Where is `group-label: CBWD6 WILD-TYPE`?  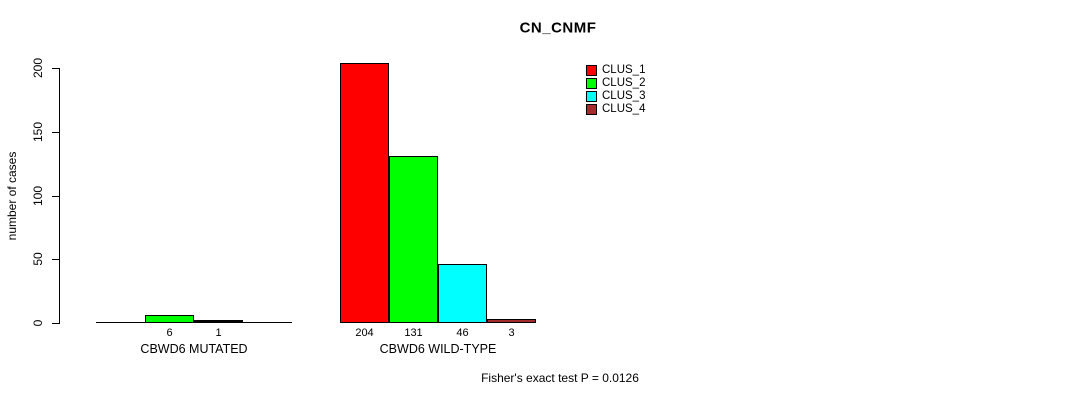 group-label: CBWD6 WILD-TYPE is located at coordinates (438, 349).